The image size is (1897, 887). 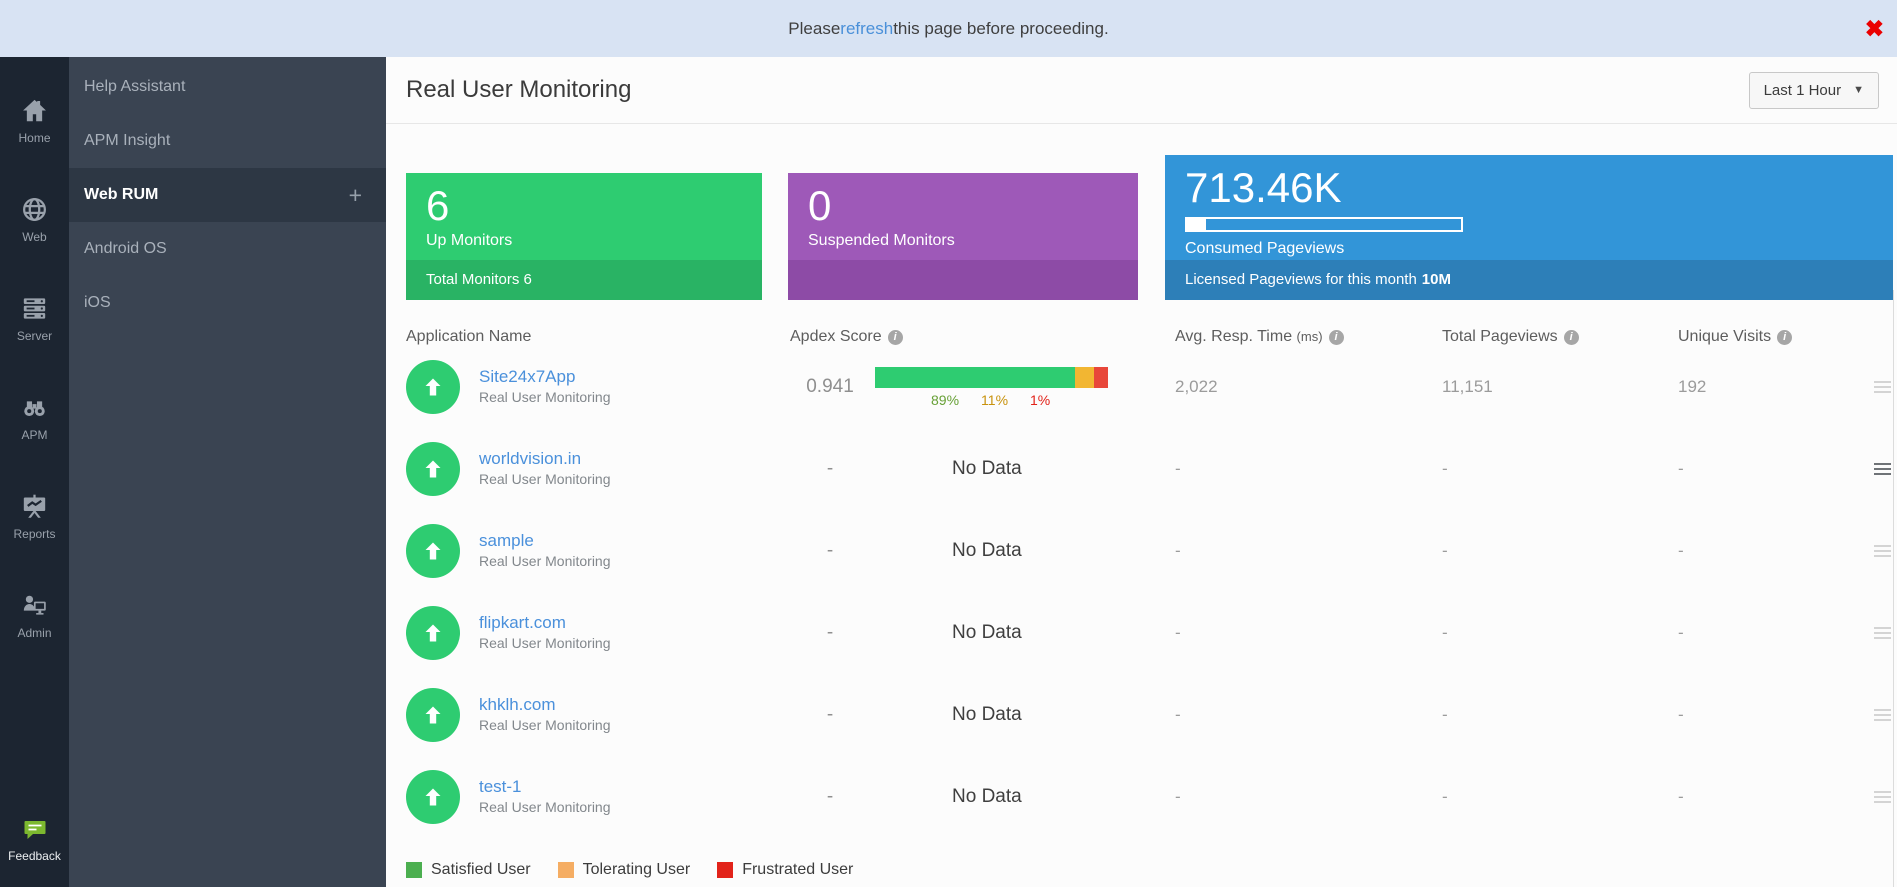 I want to click on time-range-dropdown: Last 1 Hour ▼, so click(x=1813, y=90).